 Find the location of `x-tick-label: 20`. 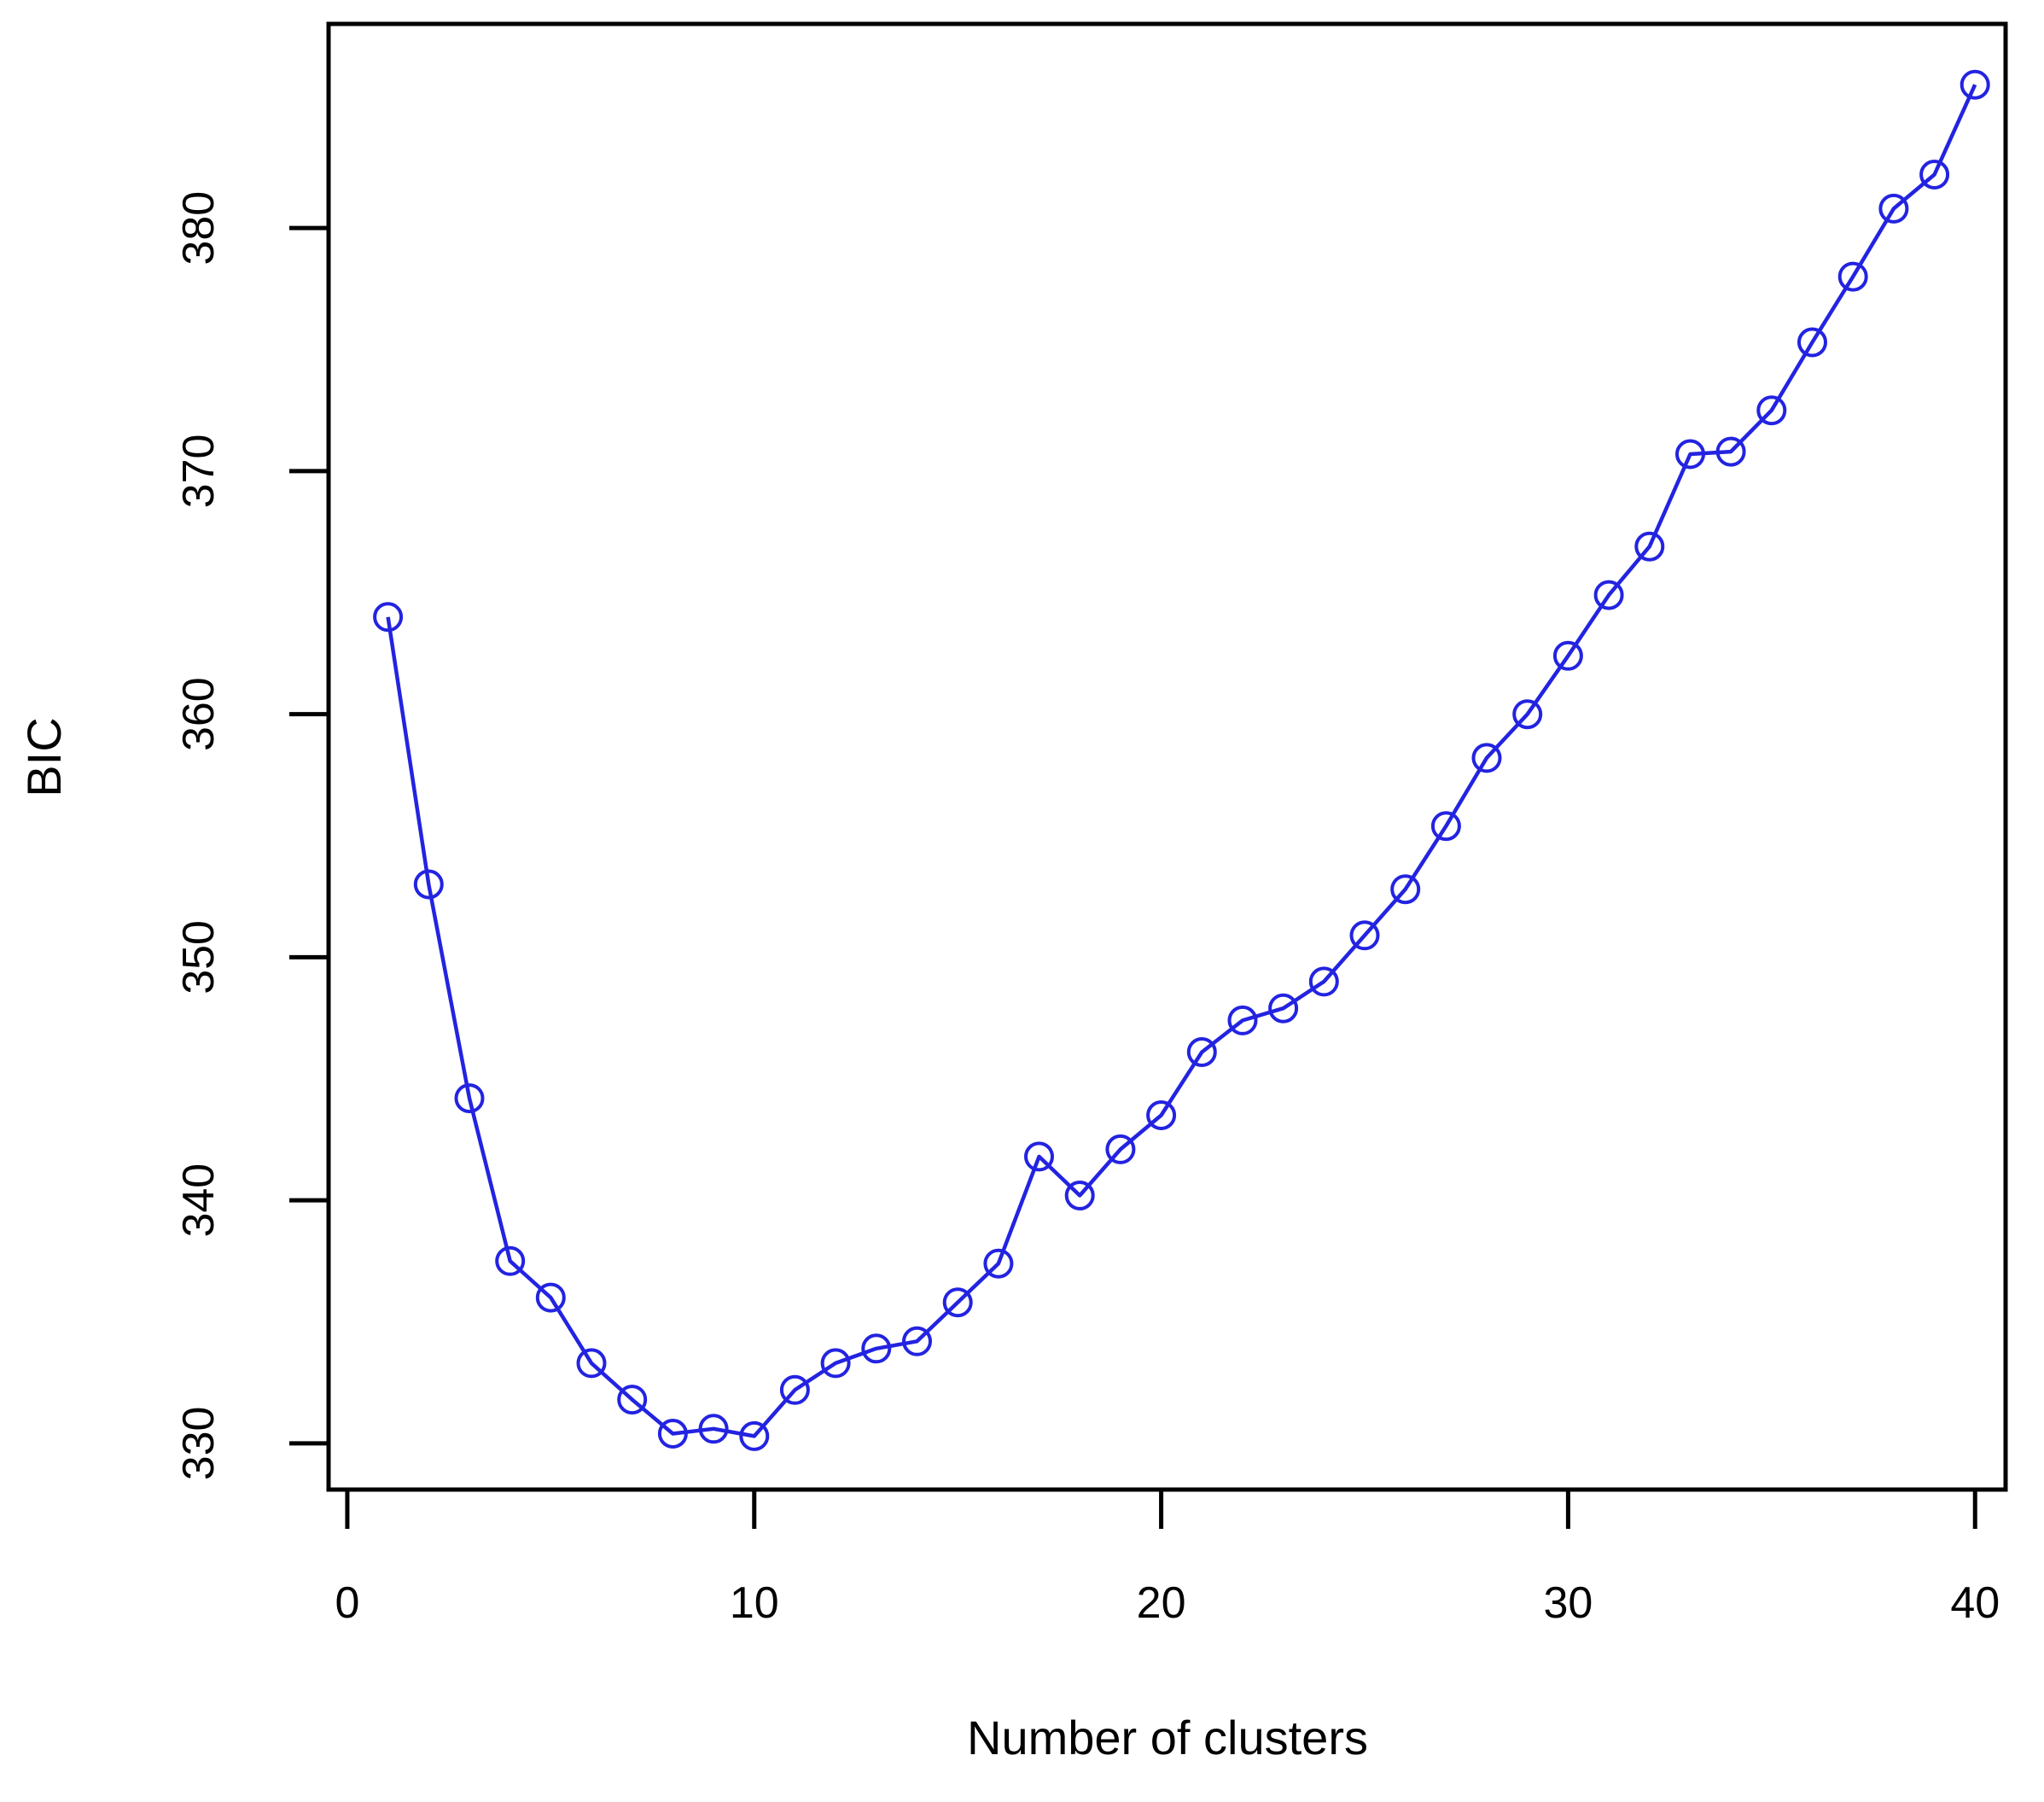

x-tick-label: 20 is located at coordinates (1161, 1603).